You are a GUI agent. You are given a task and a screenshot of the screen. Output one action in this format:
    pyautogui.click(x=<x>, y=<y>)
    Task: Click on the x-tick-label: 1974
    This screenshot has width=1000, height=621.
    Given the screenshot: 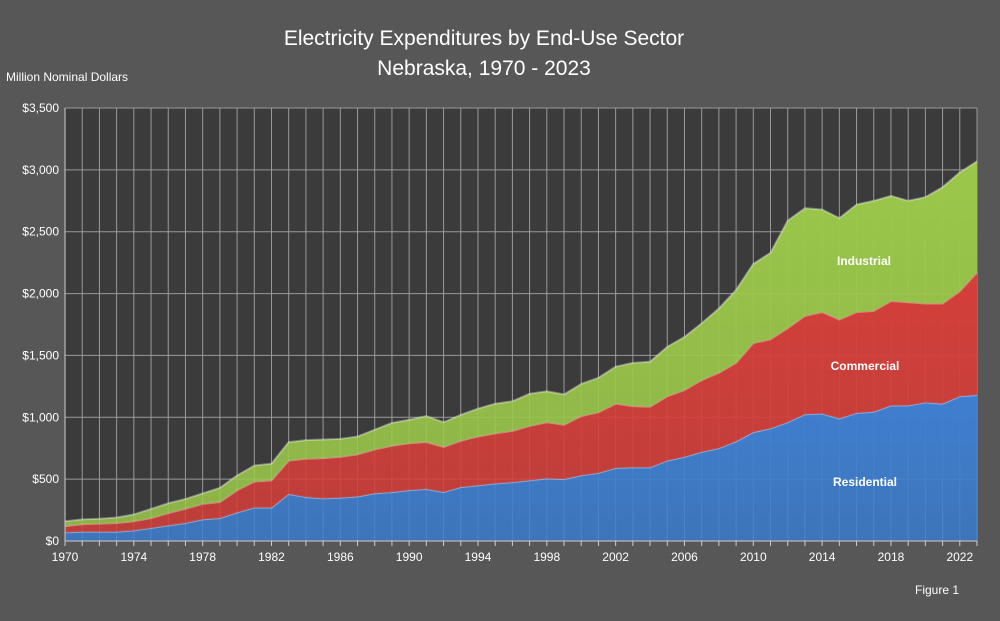 What is the action you would take?
    pyautogui.click(x=133, y=557)
    